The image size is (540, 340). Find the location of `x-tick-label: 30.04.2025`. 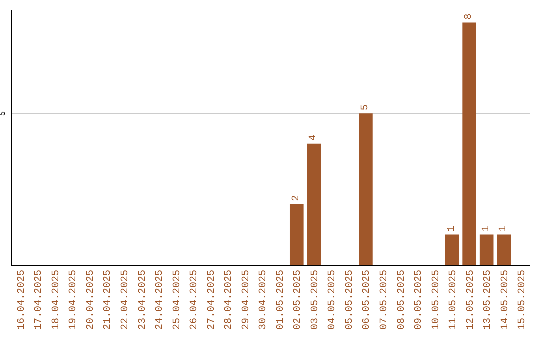

x-tick-label: 30.04.2025 is located at coordinates (264, 300).